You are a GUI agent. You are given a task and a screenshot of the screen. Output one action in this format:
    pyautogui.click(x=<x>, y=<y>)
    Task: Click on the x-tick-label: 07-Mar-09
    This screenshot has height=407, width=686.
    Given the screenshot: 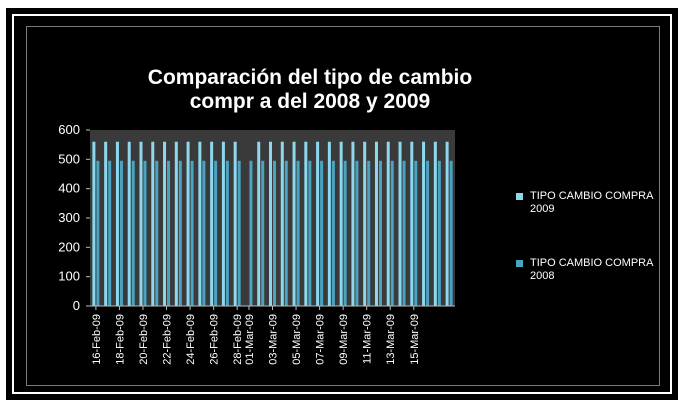 What is the action you would take?
    pyautogui.click(x=321, y=339)
    